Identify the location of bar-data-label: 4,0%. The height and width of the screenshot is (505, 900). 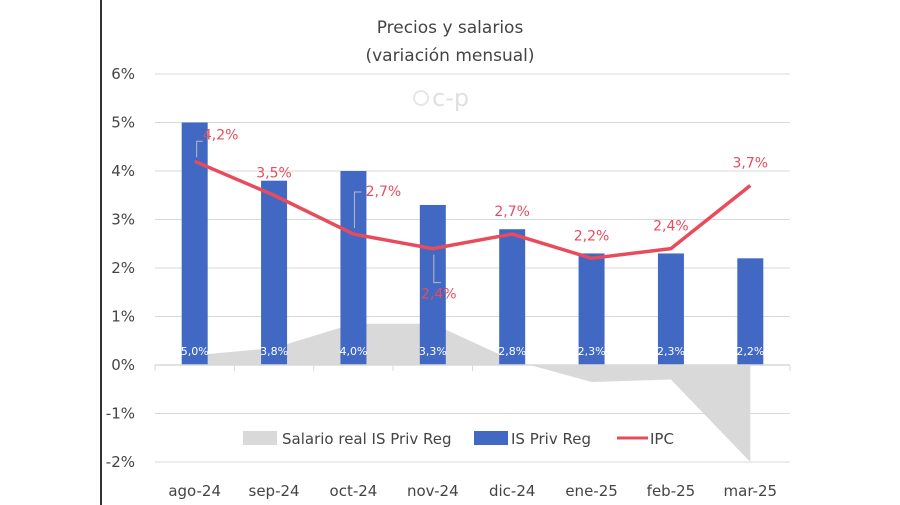
(353, 351).